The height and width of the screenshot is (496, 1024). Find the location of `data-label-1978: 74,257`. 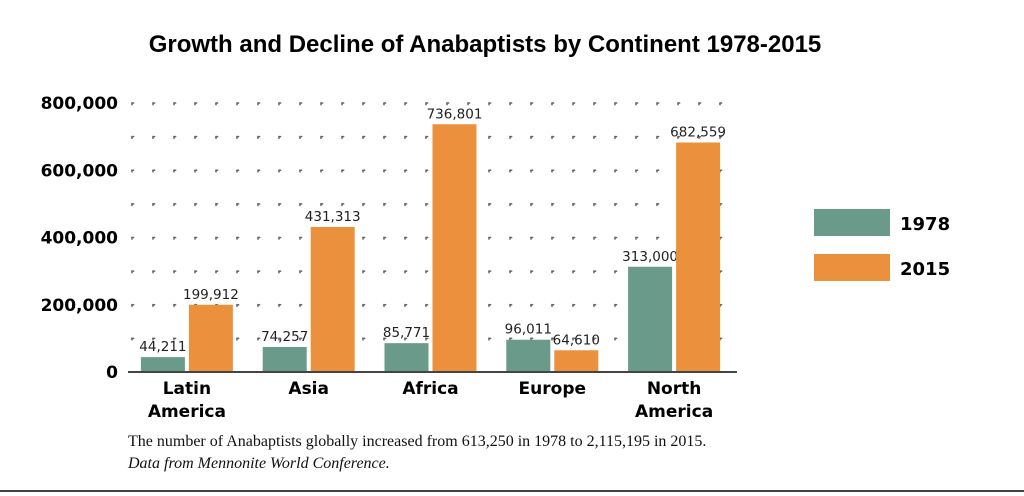

data-label-1978: 74,257 is located at coordinates (284, 337).